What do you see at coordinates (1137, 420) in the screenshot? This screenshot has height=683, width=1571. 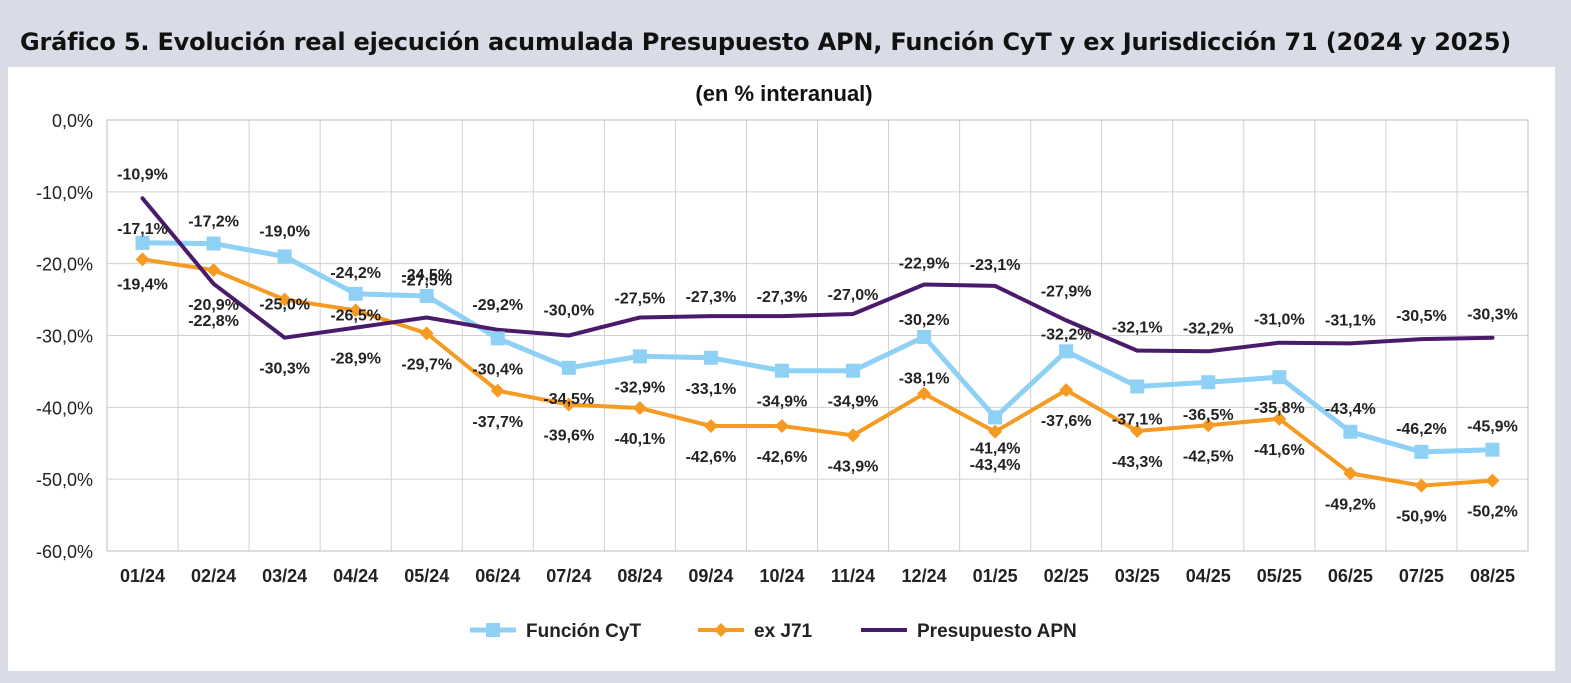 I see `data-label: -37,1%` at bounding box center [1137, 420].